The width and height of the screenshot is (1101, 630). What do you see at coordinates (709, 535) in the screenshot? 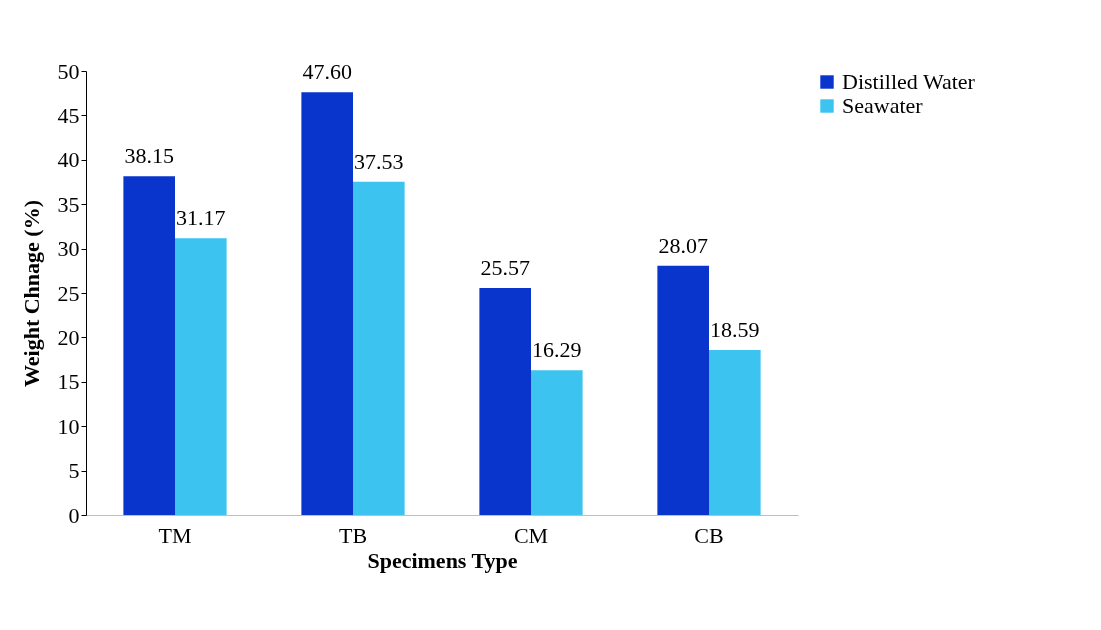
I see `x-tick-label: CB` at bounding box center [709, 535].